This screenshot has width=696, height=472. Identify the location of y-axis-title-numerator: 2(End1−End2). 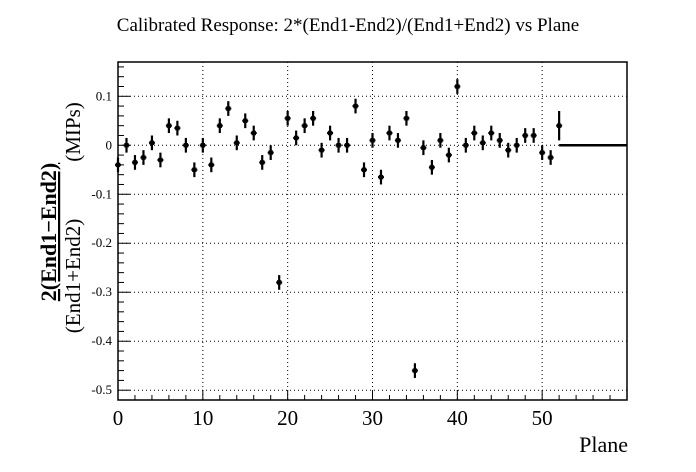
(48, 232).